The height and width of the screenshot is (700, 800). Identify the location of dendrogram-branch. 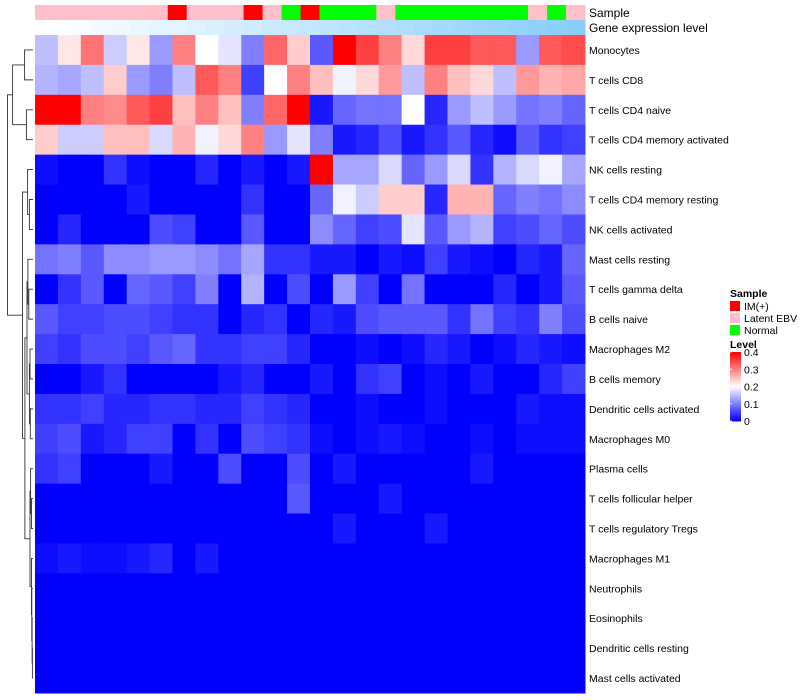
(31, 364).